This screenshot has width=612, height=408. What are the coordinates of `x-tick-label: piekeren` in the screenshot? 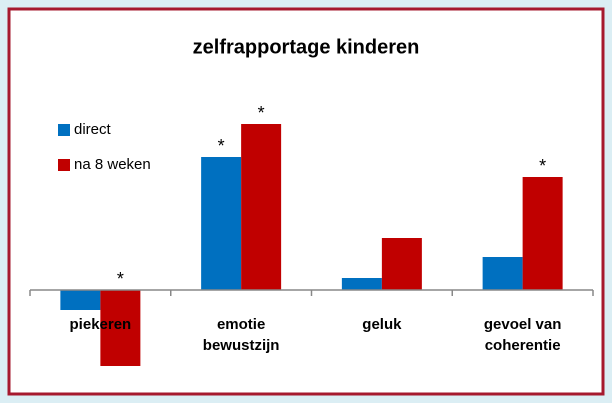 It's located at (101, 324).